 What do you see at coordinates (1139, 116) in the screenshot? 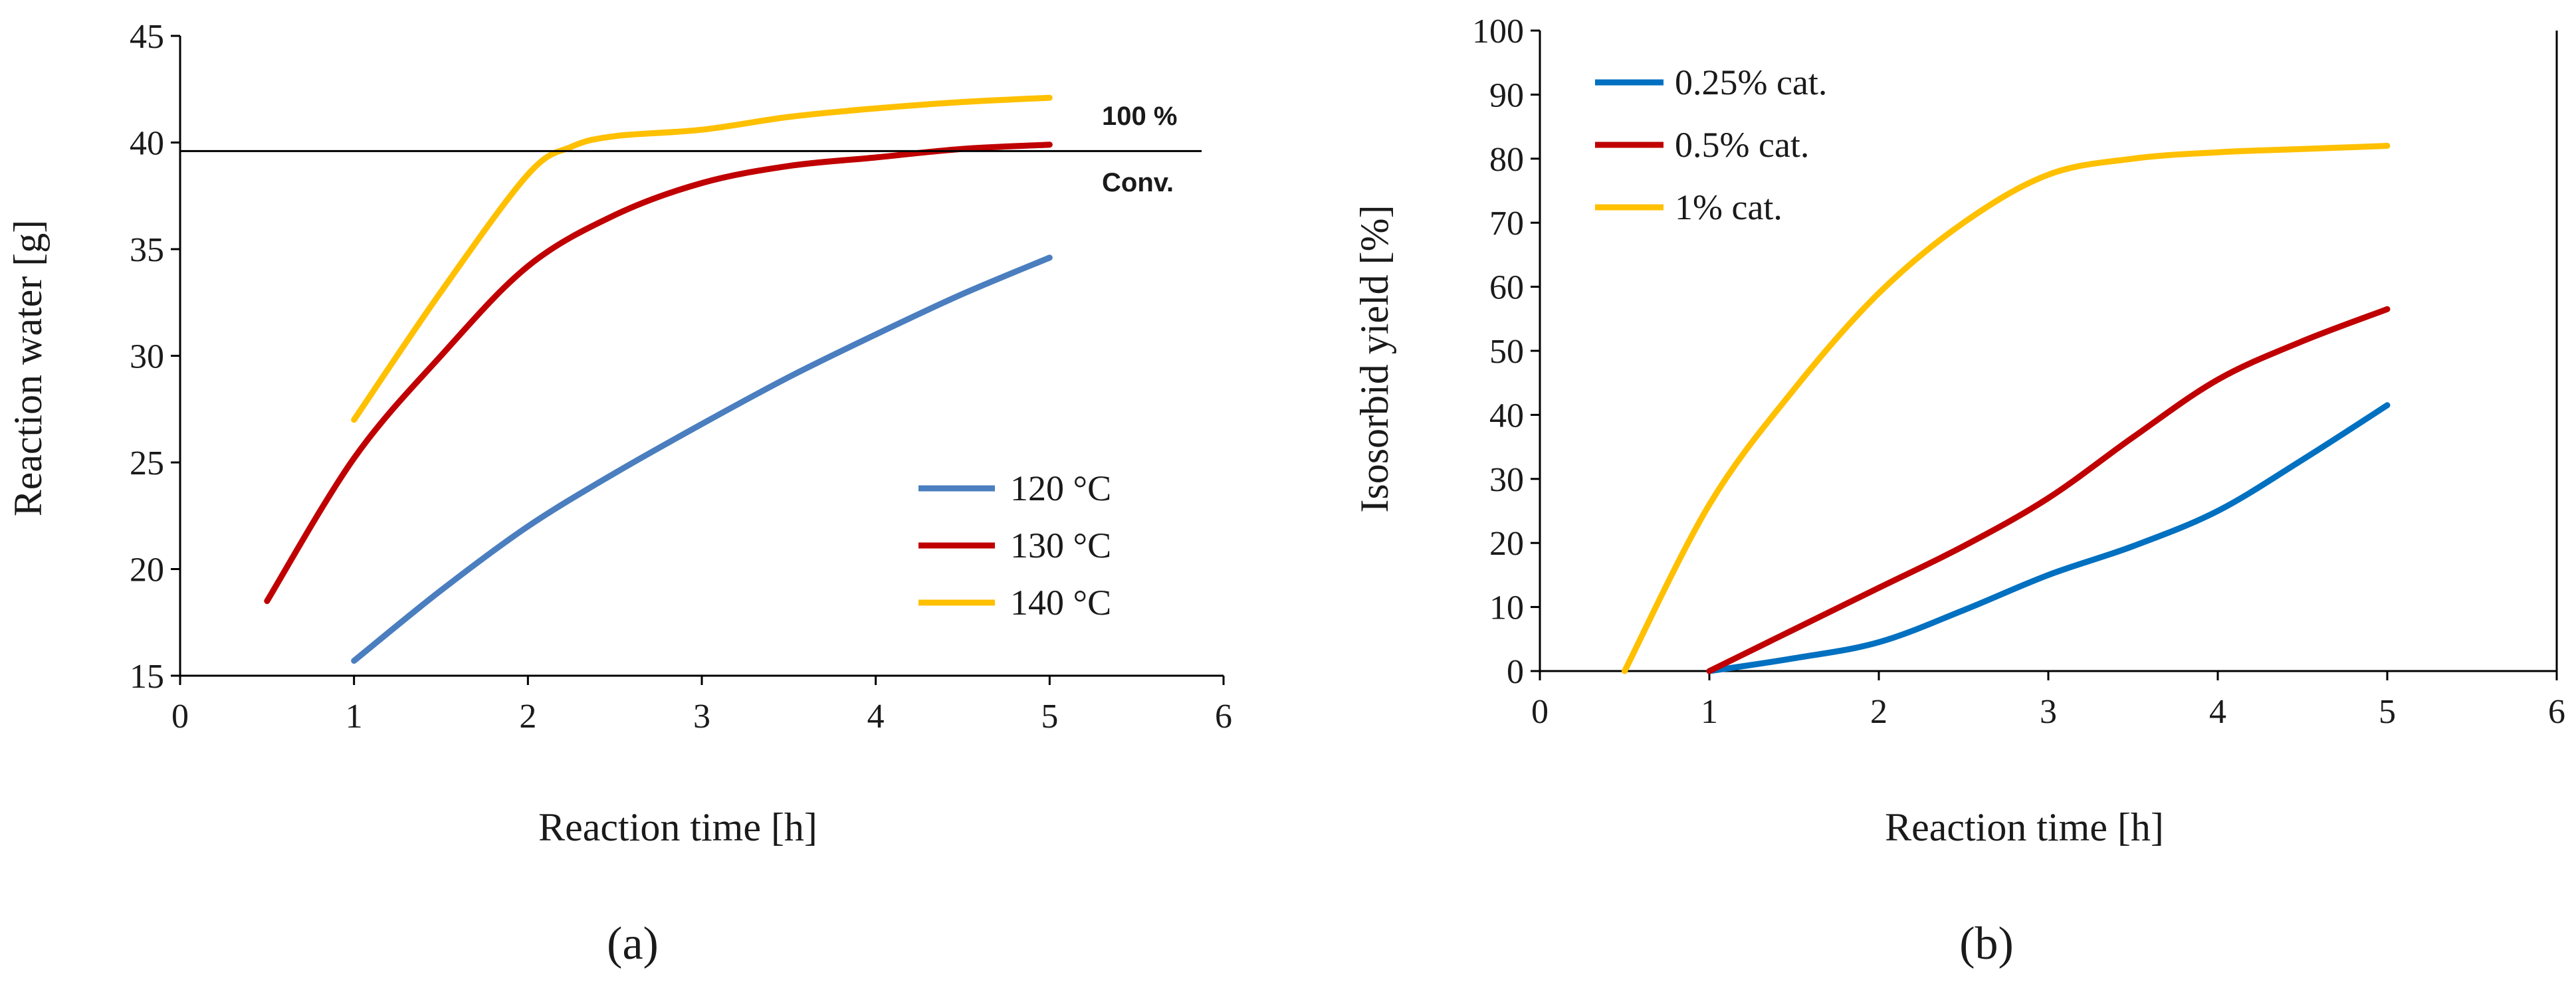
I see `conversion-label-top: 100 %` at bounding box center [1139, 116].